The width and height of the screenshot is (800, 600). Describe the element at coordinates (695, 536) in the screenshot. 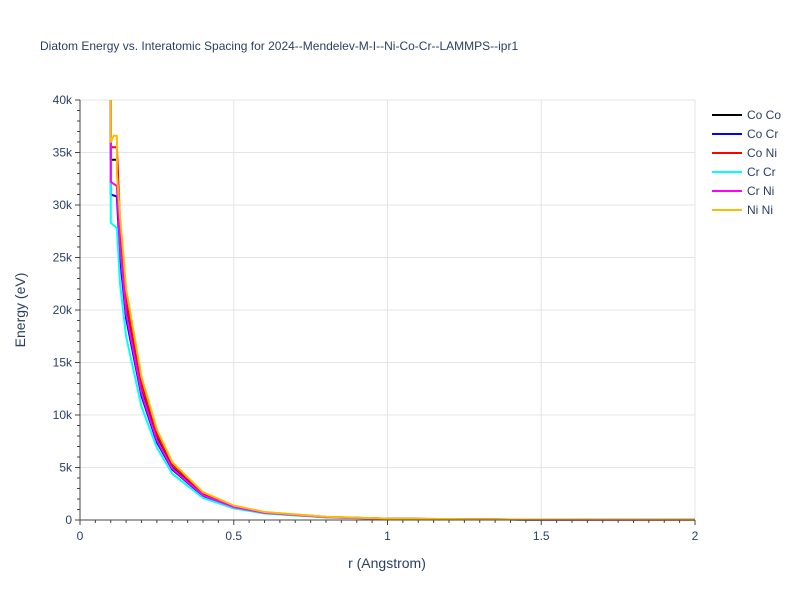

I see `x-tick-label: 2` at that location.